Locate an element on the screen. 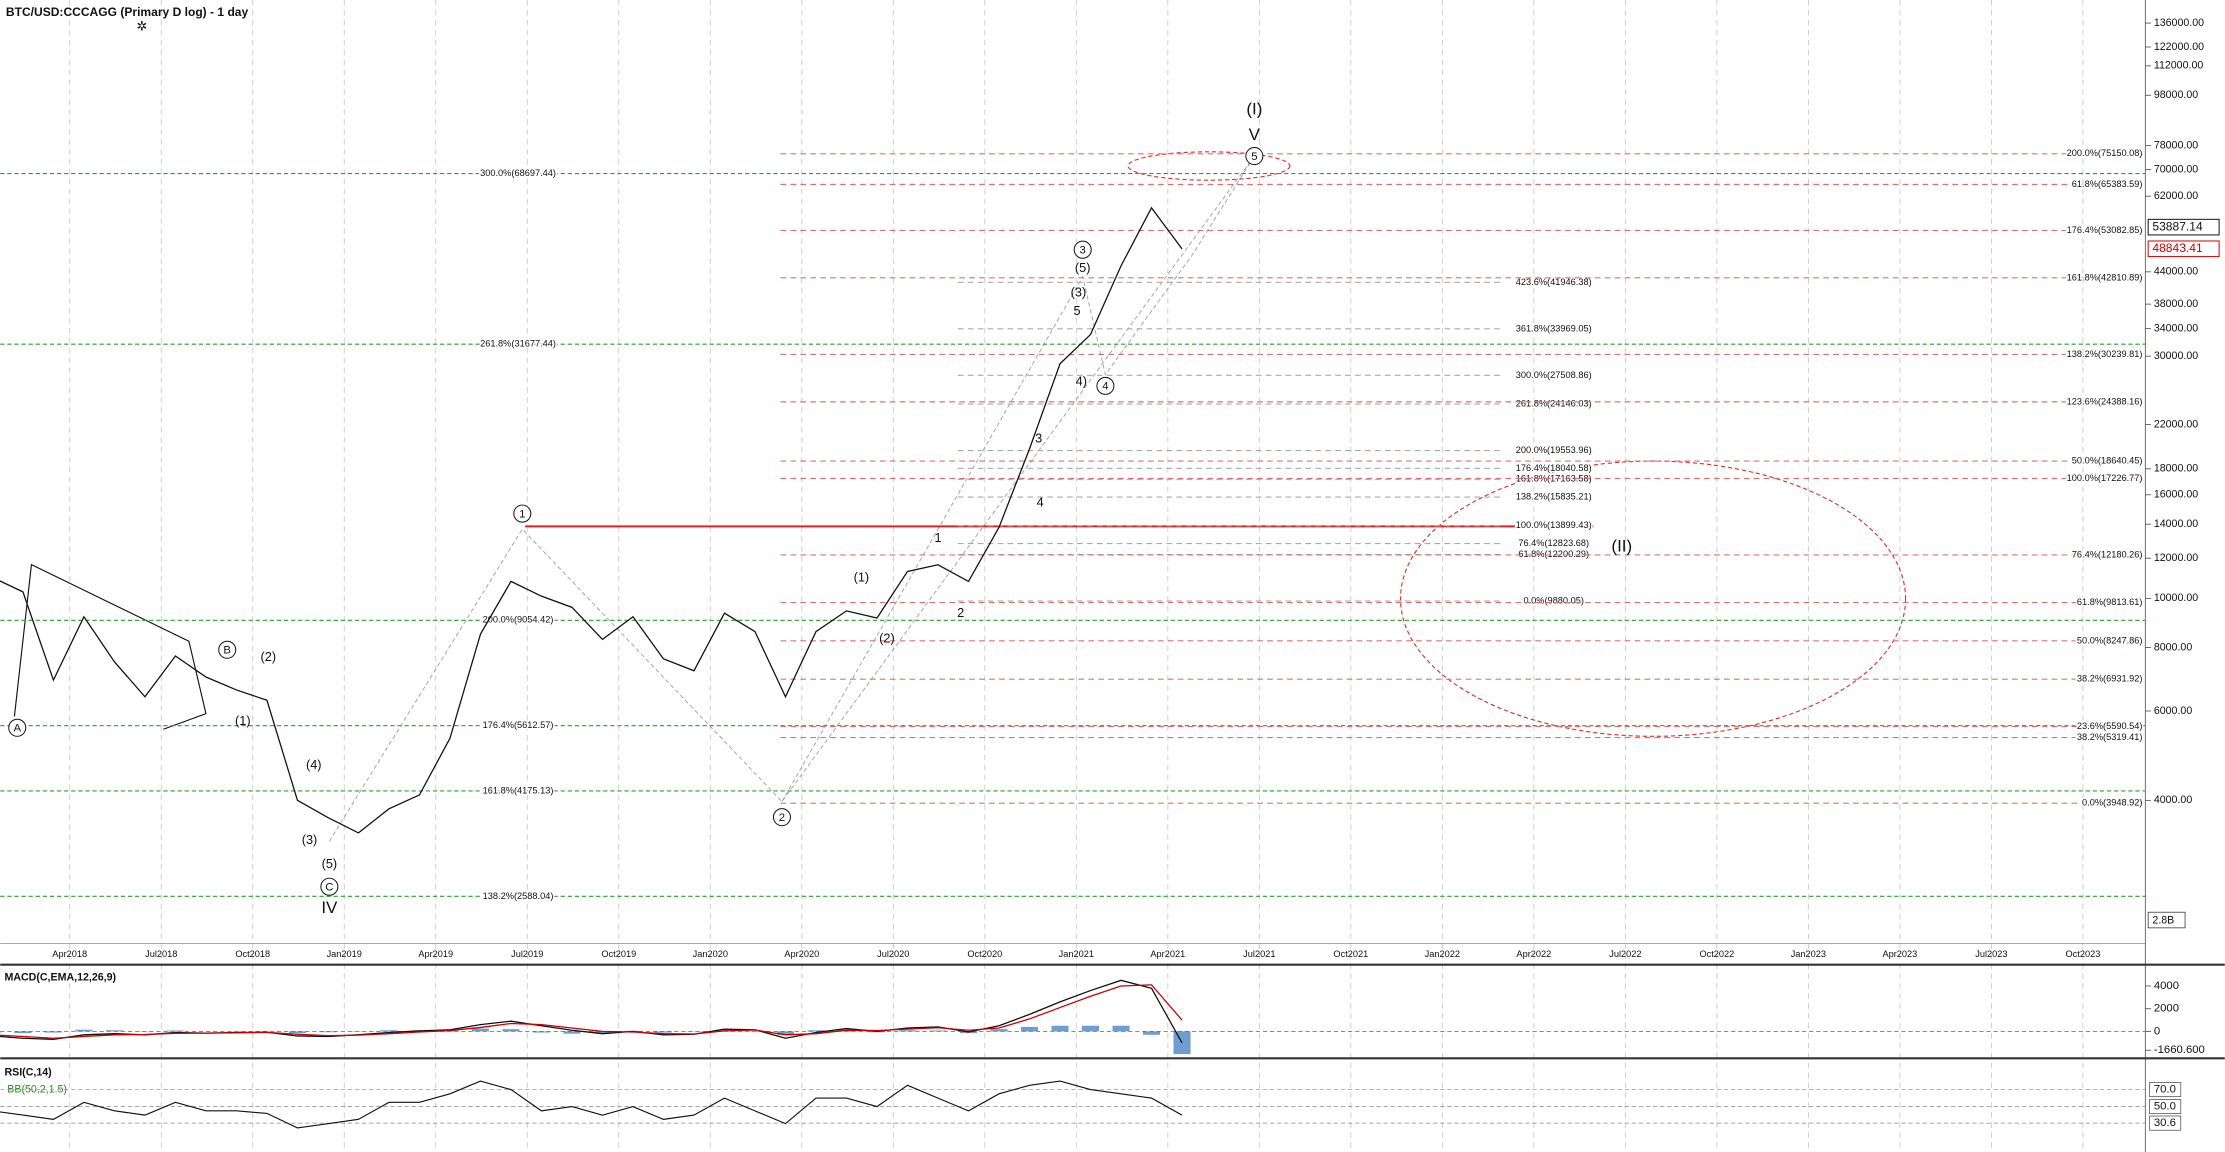  wave-label: (4) is located at coordinates (314, 764).